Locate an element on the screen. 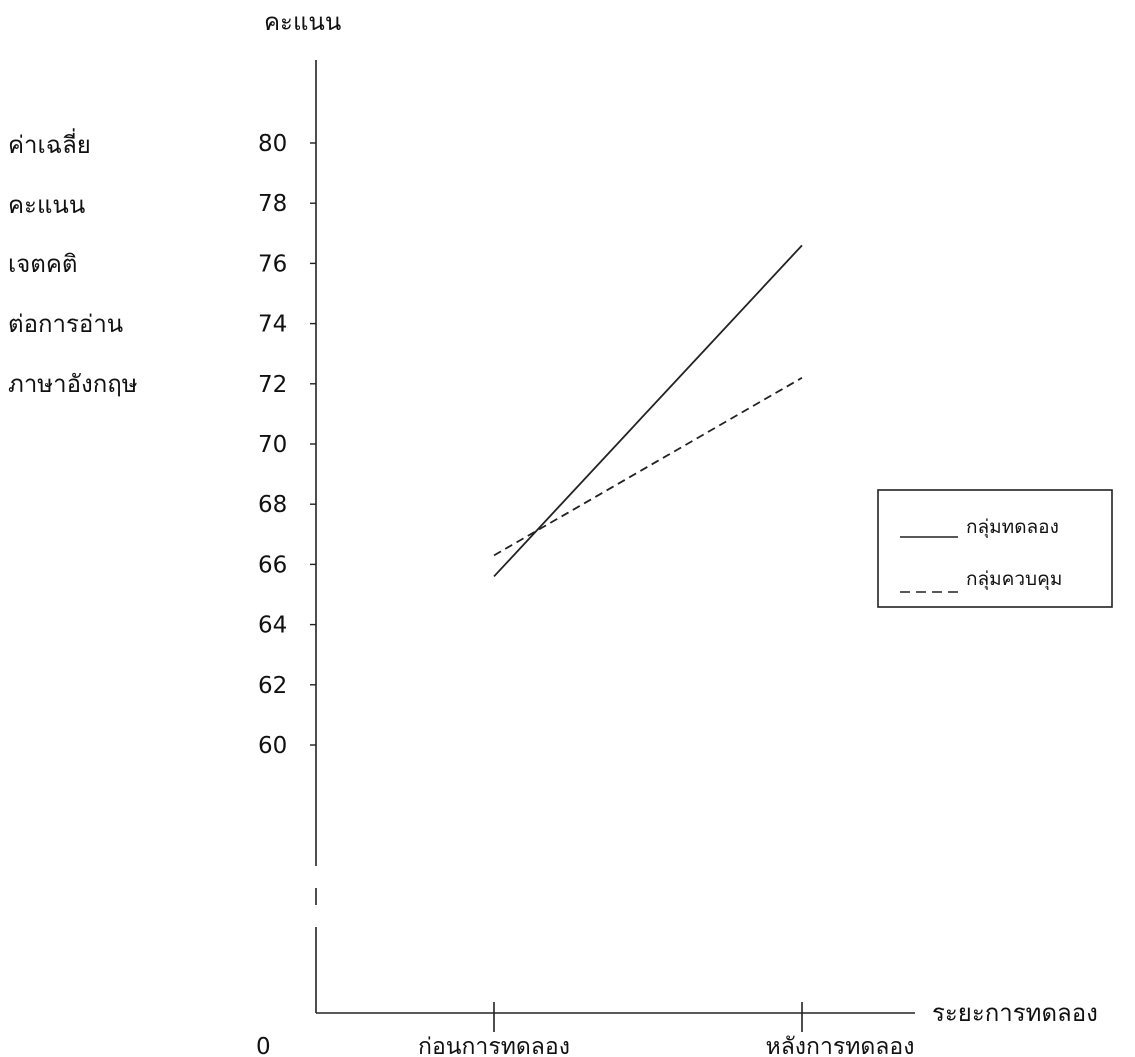 The height and width of the screenshot is (1057, 1135). y-tick-label: 60 is located at coordinates (272, 746).